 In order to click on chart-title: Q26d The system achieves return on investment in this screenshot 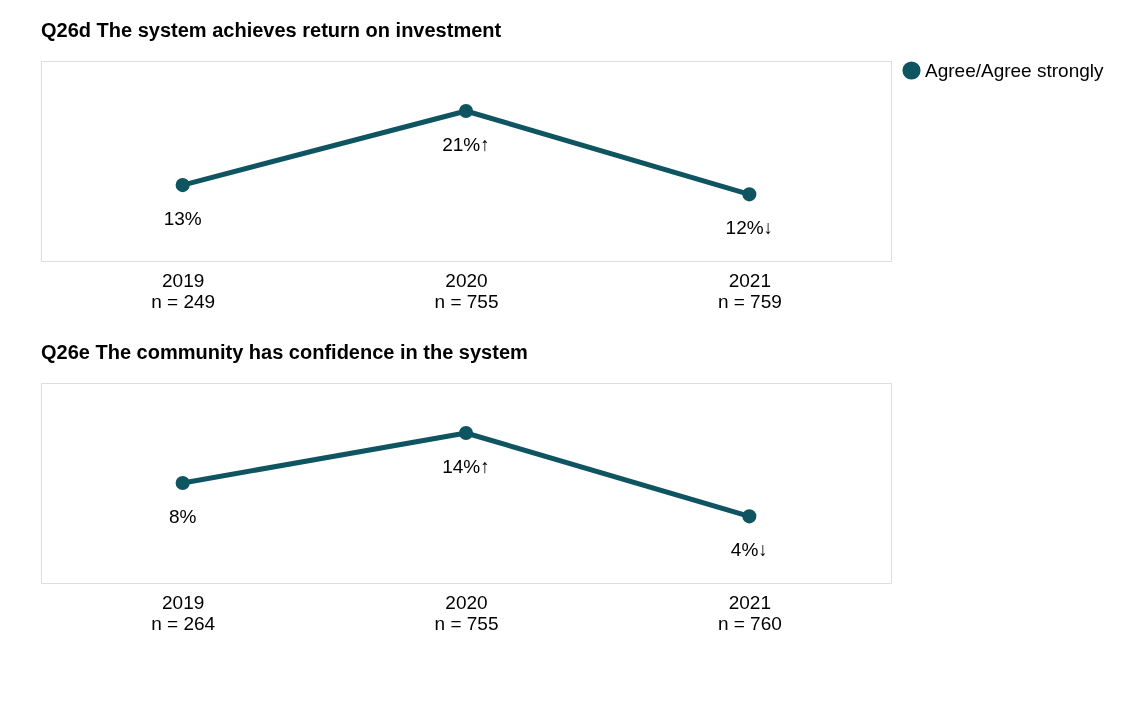, I will do `click(271, 30)`.